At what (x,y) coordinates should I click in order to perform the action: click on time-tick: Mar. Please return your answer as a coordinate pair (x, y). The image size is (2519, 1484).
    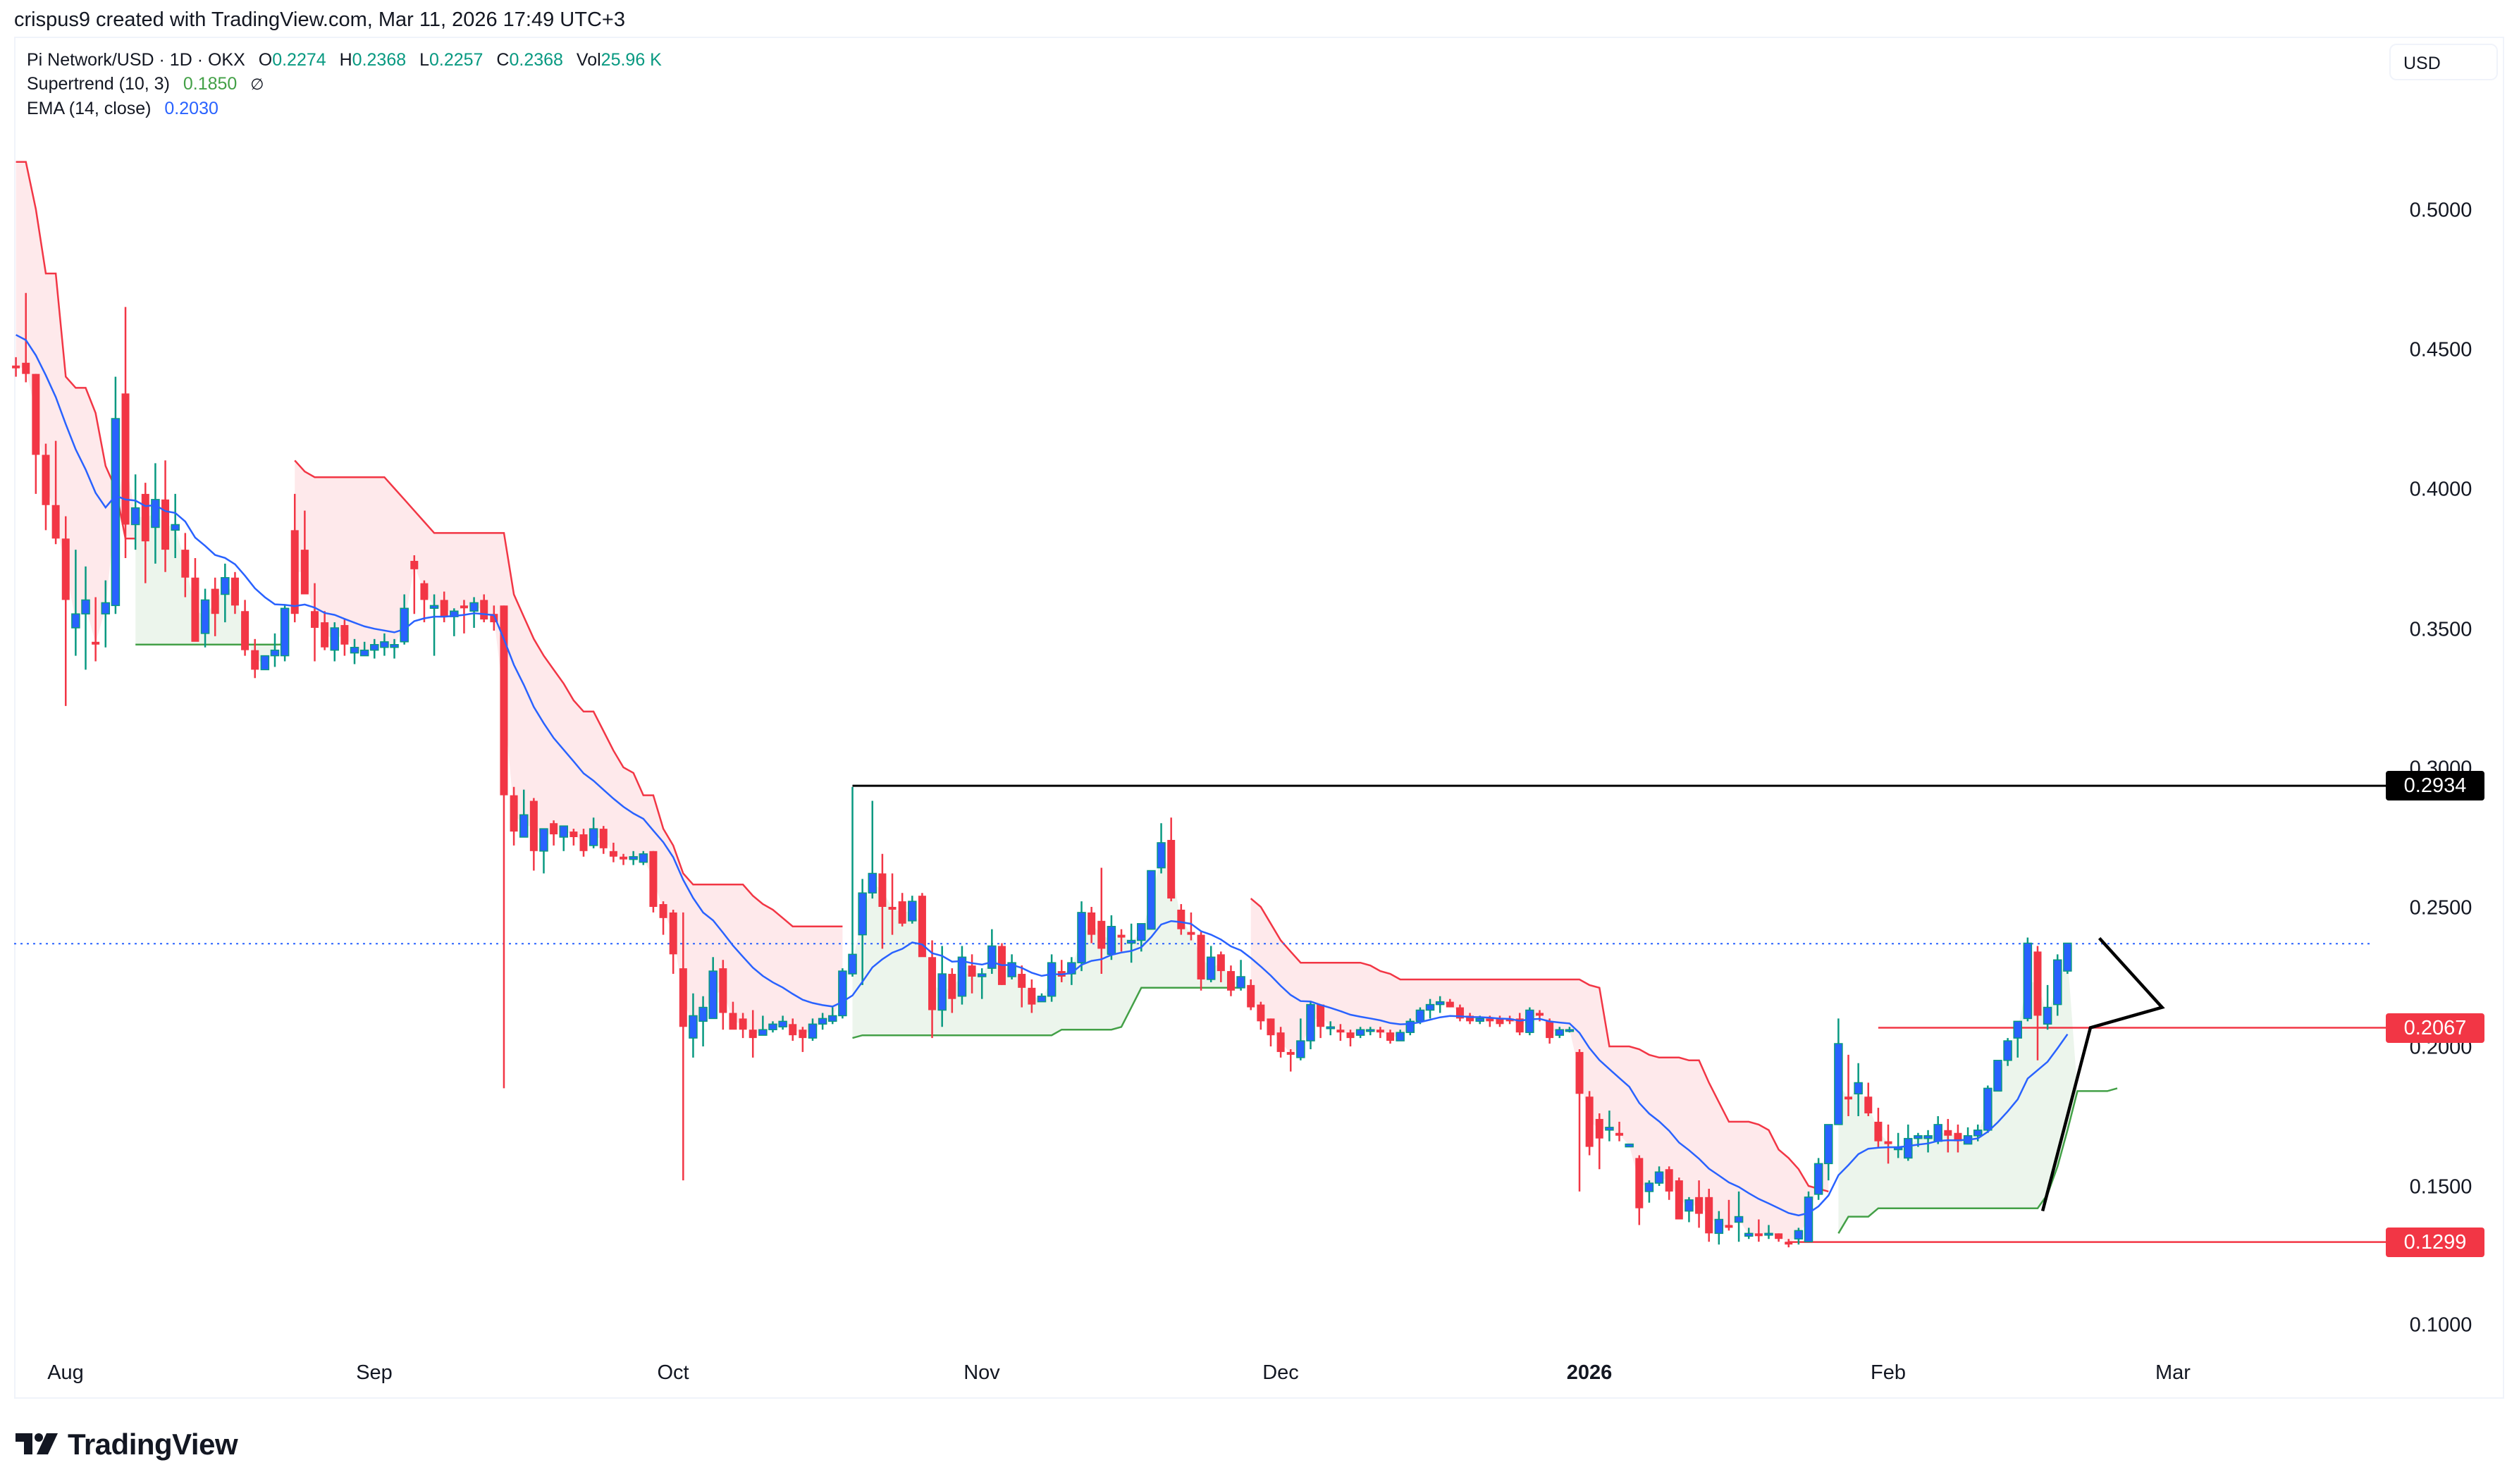
    Looking at the image, I should click on (2173, 1372).